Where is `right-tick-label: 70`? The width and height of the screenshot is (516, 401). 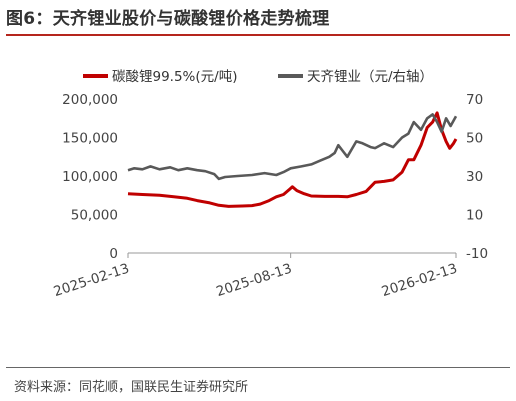 right-tick-label: 70 is located at coordinates (474, 100).